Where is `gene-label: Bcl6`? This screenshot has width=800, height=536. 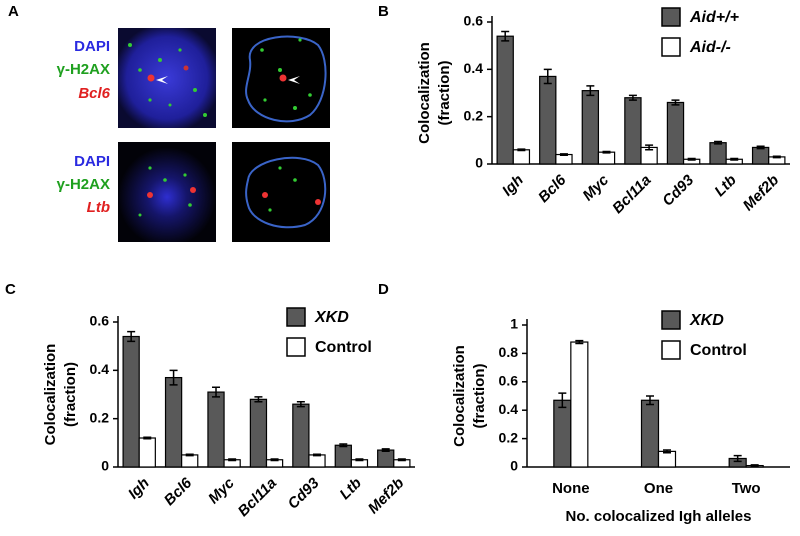
gene-label: Bcl6 is located at coordinates (94, 93).